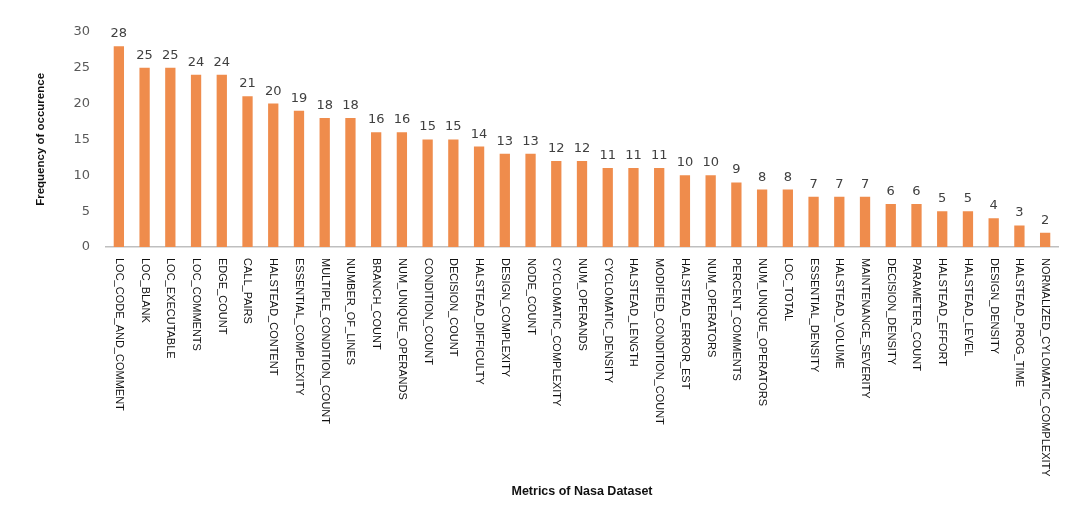 The width and height of the screenshot is (1075, 517). What do you see at coordinates (402, 329) in the screenshot?
I see `x-tick-label: NUM_UNIQUE_OPERANDS` at bounding box center [402, 329].